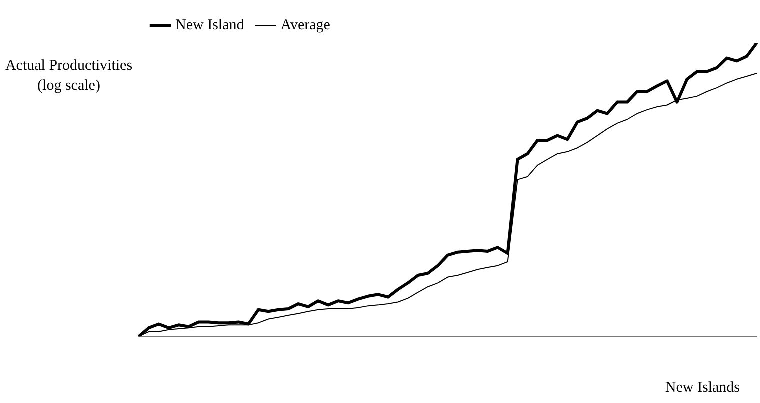  I want to click on legend-label: New Island, so click(210, 25).